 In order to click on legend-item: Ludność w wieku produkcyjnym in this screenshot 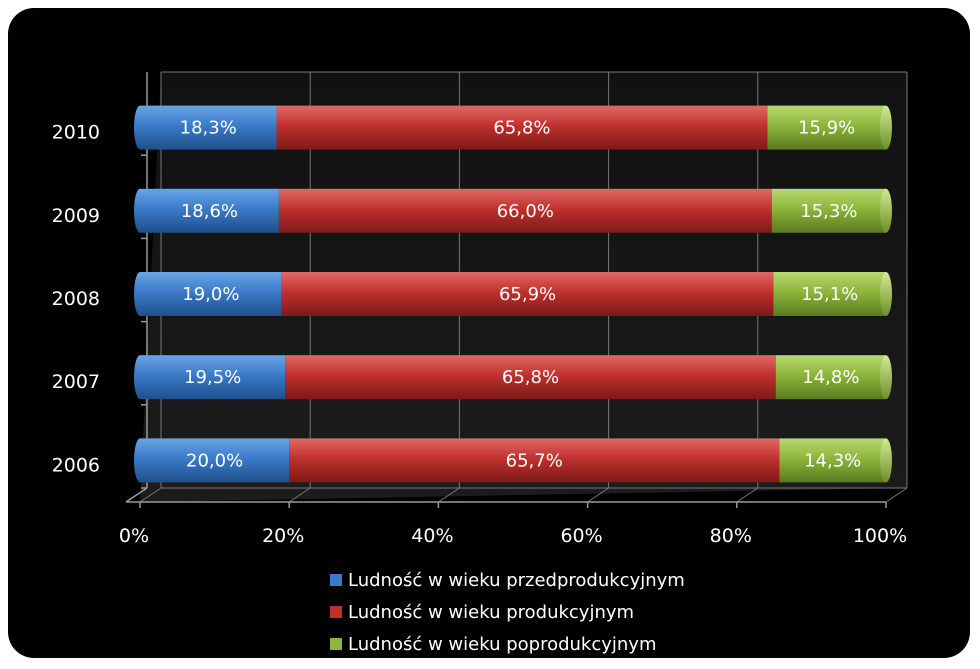, I will do `click(507, 612)`.